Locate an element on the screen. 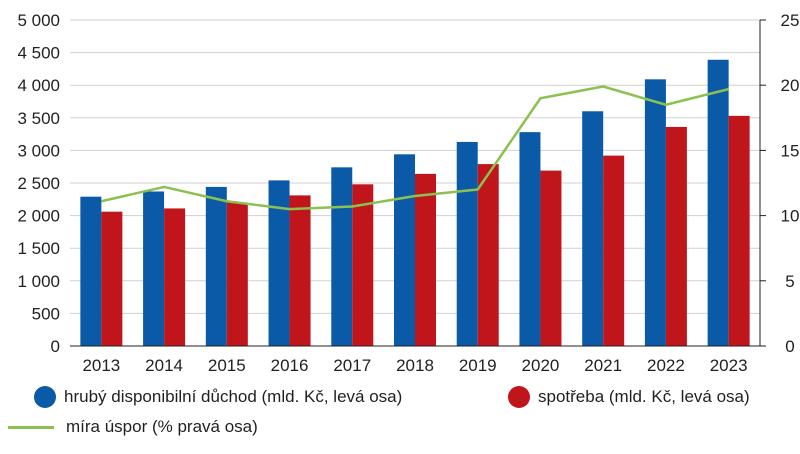 The height and width of the screenshot is (454, 800). legend-swatch-consumption is located at coordinates (519, 397).